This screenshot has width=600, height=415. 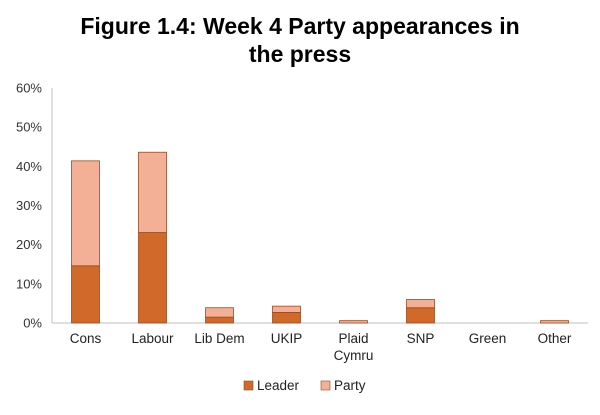 What do you see at coordinates (420, 315) in the screenshot?
I see `bar-leader-snp` at bounding box center [420, 315].